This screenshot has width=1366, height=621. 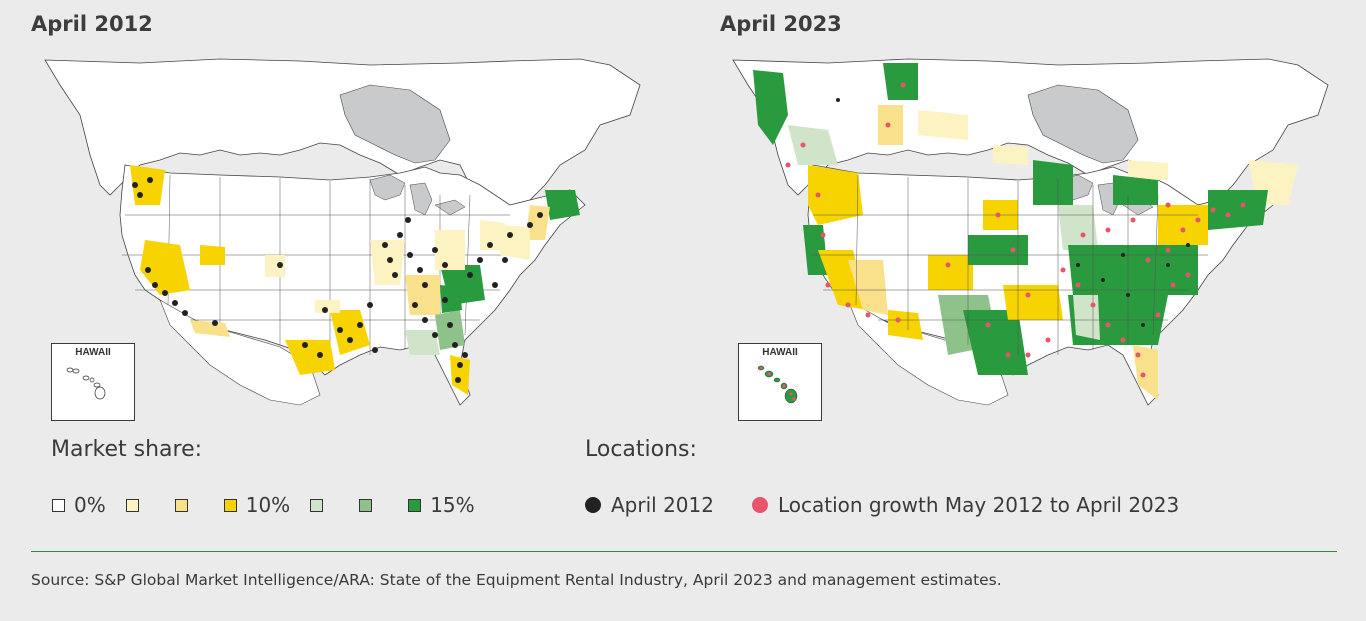 I want to click on market-share-heading: Market share:, so click(x=127, y=449).